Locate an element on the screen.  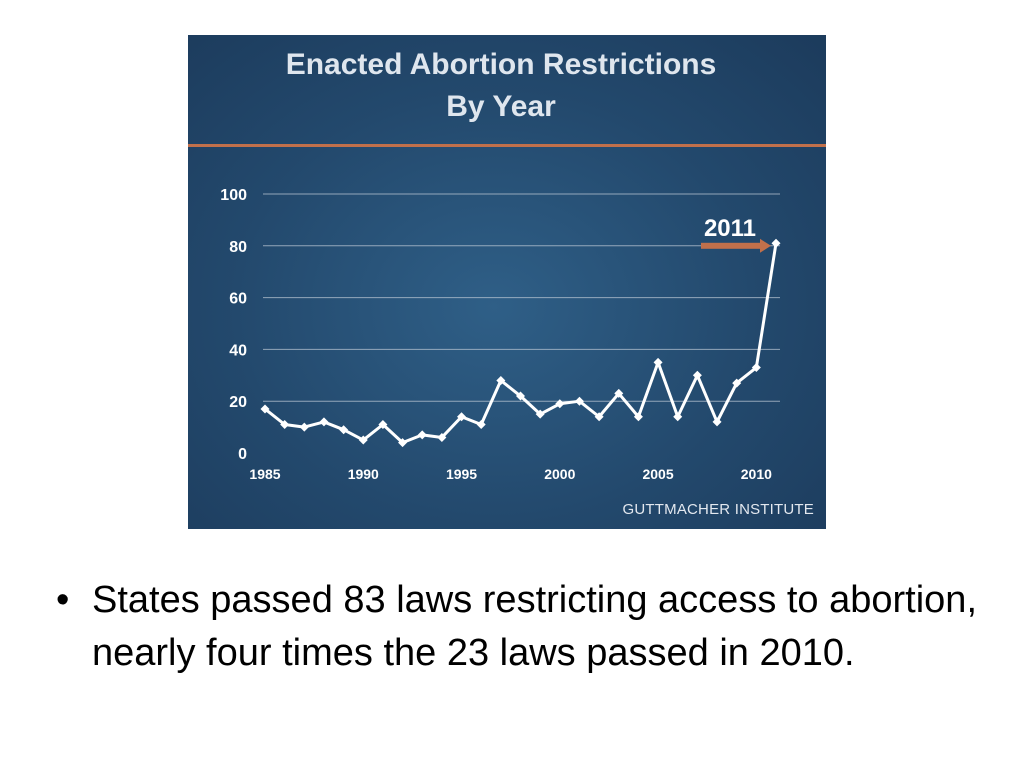
x-tick-label: 1985 is located at coordinates (264, 474).